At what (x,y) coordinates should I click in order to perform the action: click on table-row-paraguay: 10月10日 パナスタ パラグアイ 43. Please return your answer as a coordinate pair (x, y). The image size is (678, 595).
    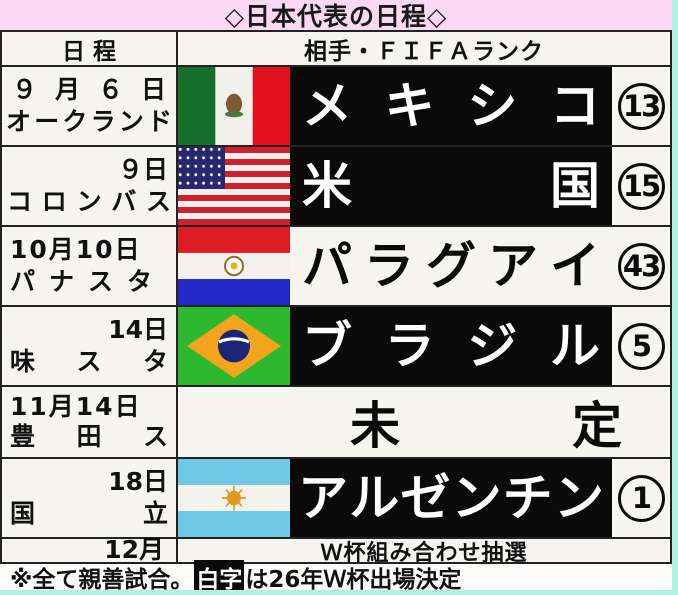
    Looking at the image, I should click on (336, 265).